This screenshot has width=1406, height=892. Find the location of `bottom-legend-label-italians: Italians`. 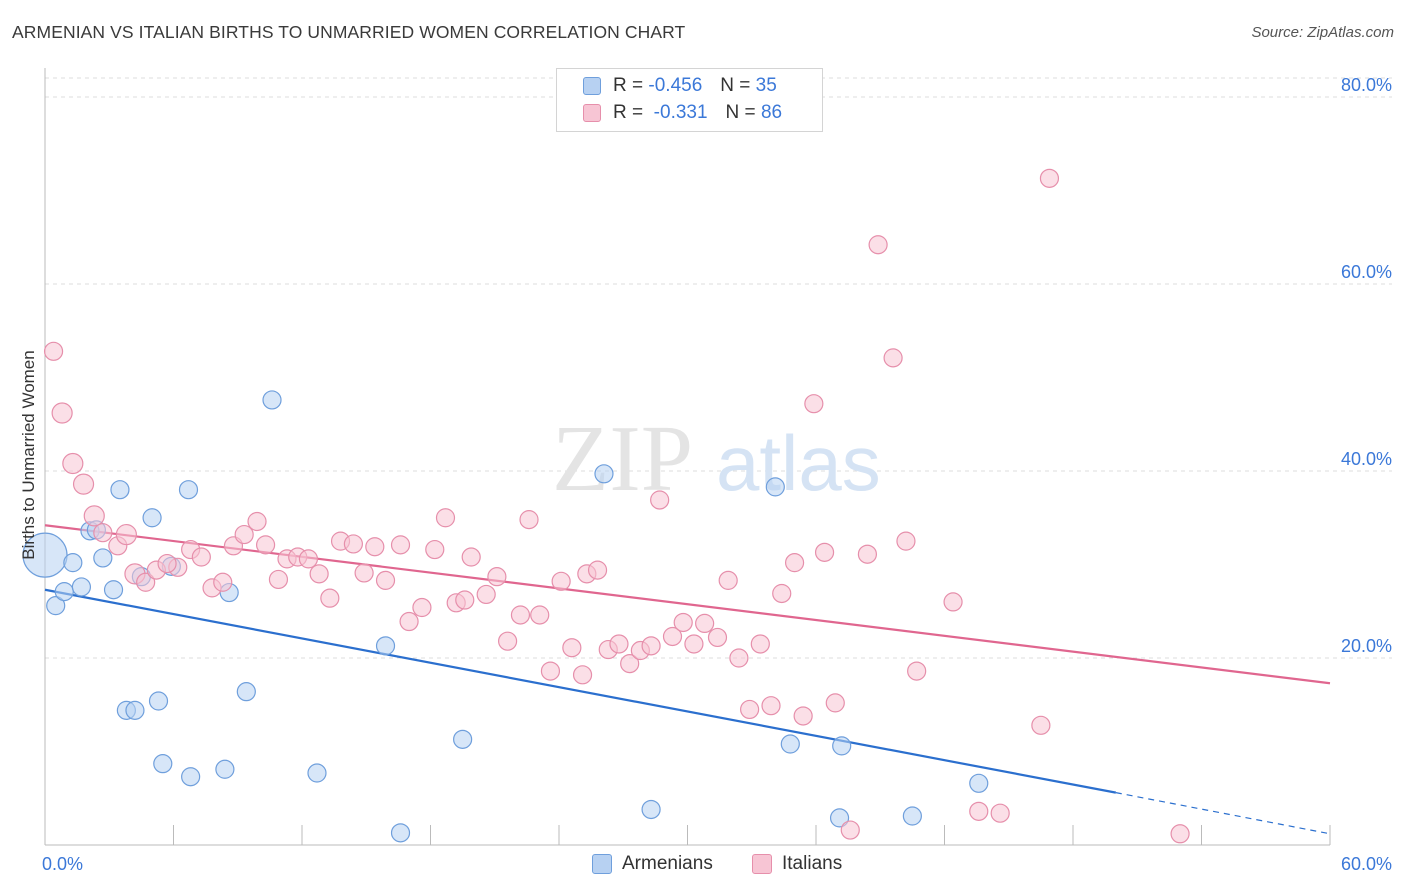

bottom-legend-label-italians: Italians is located at coordinates (812, 863).